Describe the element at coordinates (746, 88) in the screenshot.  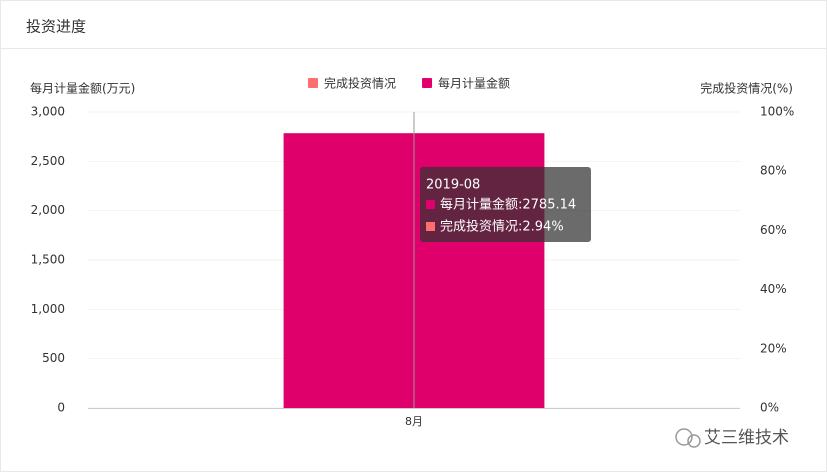
I see `y2-axis-label: 完成投资情况(%)` at that location.